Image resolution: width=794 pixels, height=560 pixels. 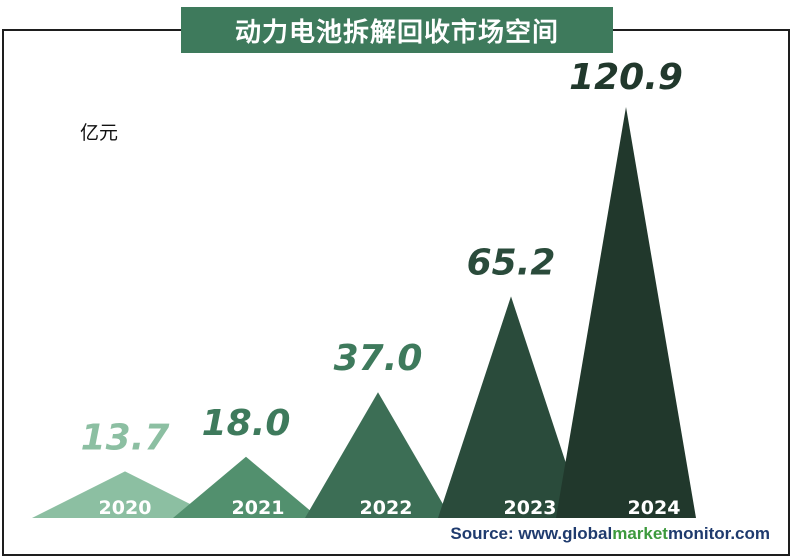 I want to click on bar-2021, so click(x=246, y=487).